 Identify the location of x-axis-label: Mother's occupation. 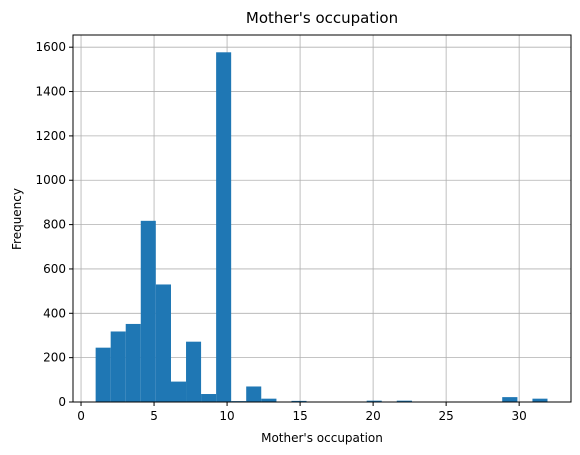
(322, 438).